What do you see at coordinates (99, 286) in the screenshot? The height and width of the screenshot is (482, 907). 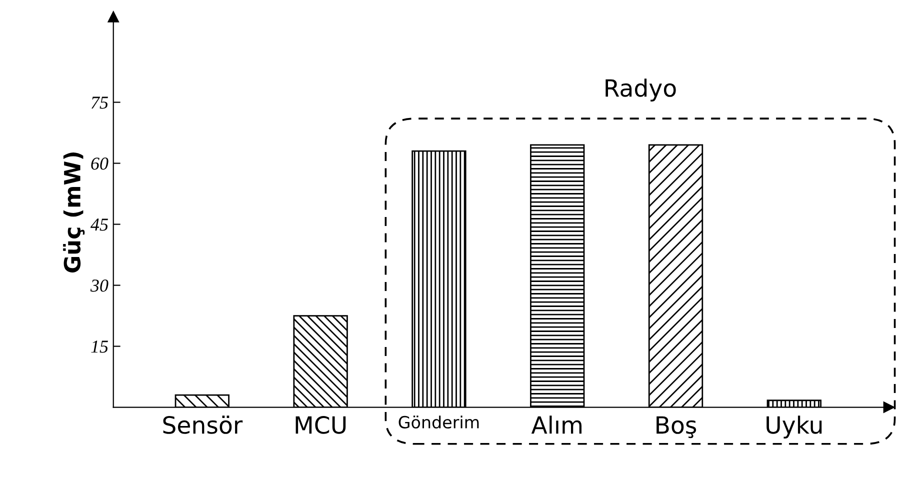 I see `y-tick-label: 30` at bounding box center [99, 286].